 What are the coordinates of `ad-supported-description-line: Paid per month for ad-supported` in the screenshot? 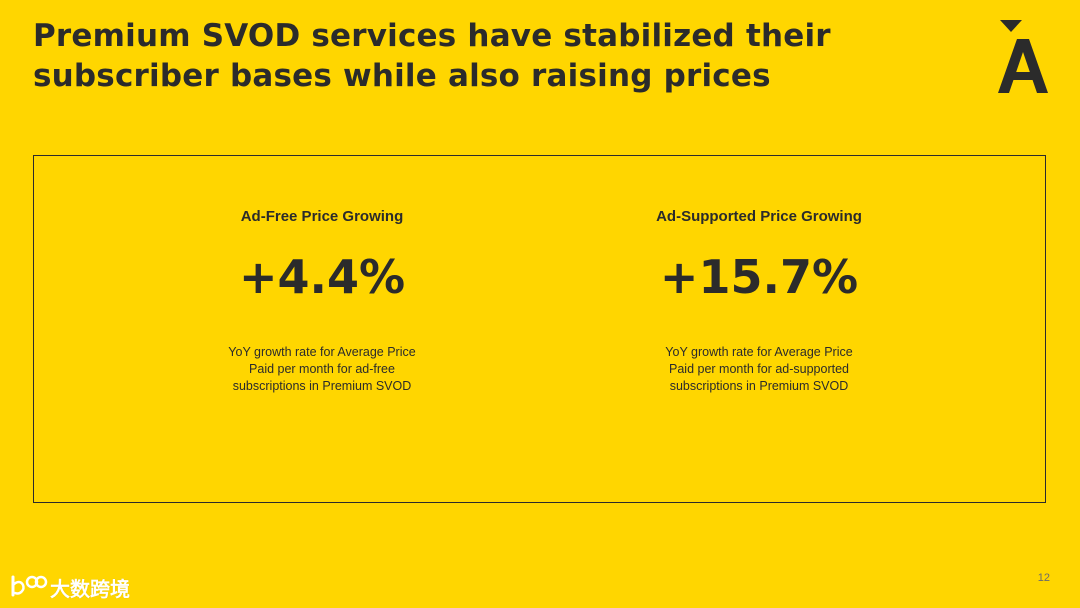 It's located at (759, 369).